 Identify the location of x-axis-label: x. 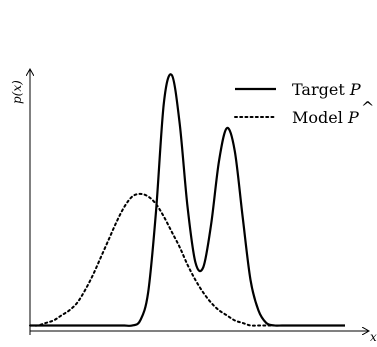
(373, 336).